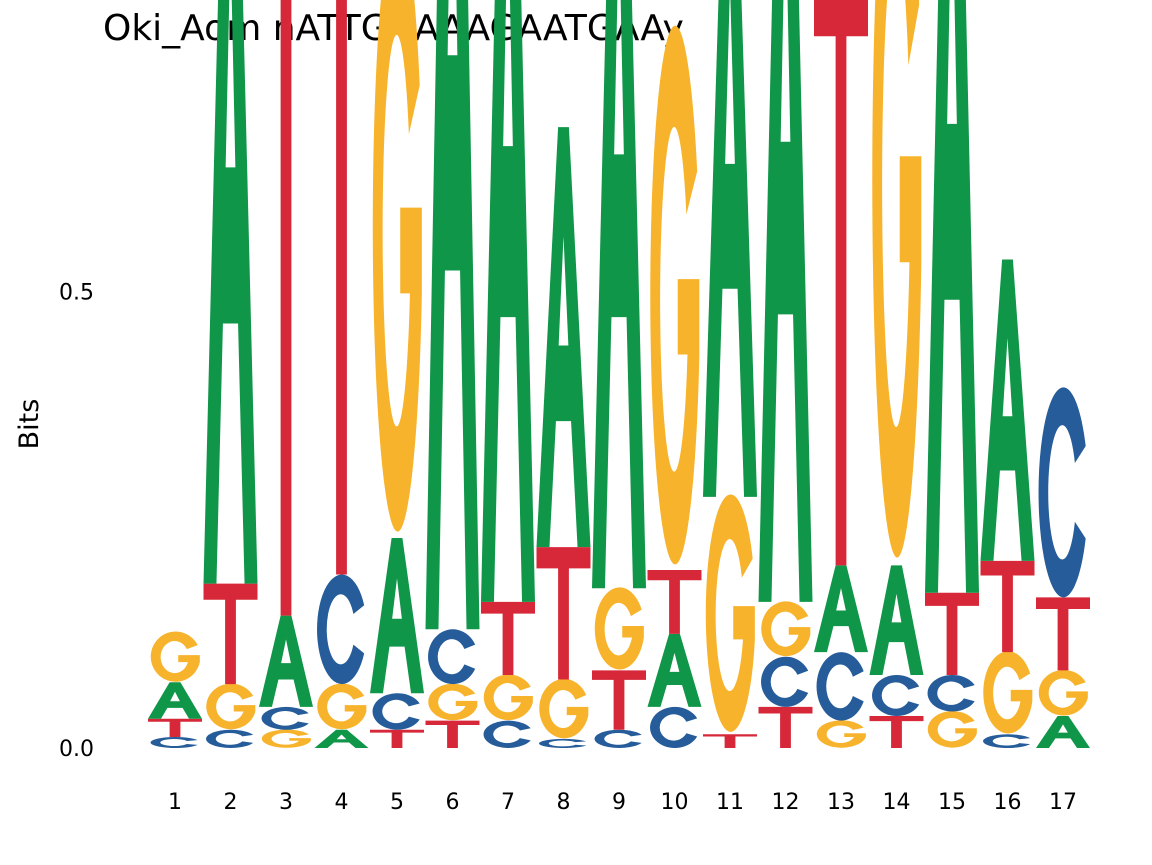 The width and height of the screenshot is (1152, 865). What do you see at coordinates (786, 802) in the screenshot?
I see `x-tick-label: 12` at bounding box center [786, 802].